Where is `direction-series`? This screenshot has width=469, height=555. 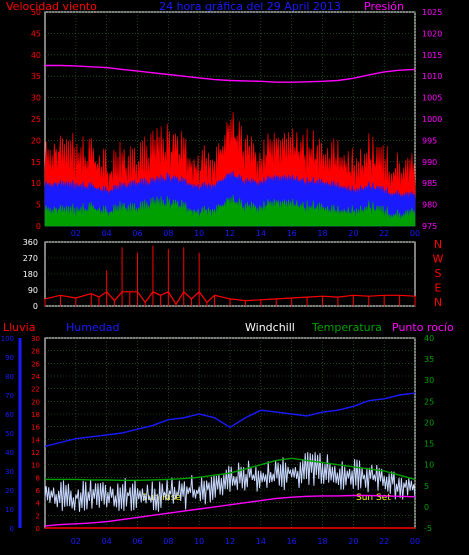
direction-series is located at coordinates (230, 298).